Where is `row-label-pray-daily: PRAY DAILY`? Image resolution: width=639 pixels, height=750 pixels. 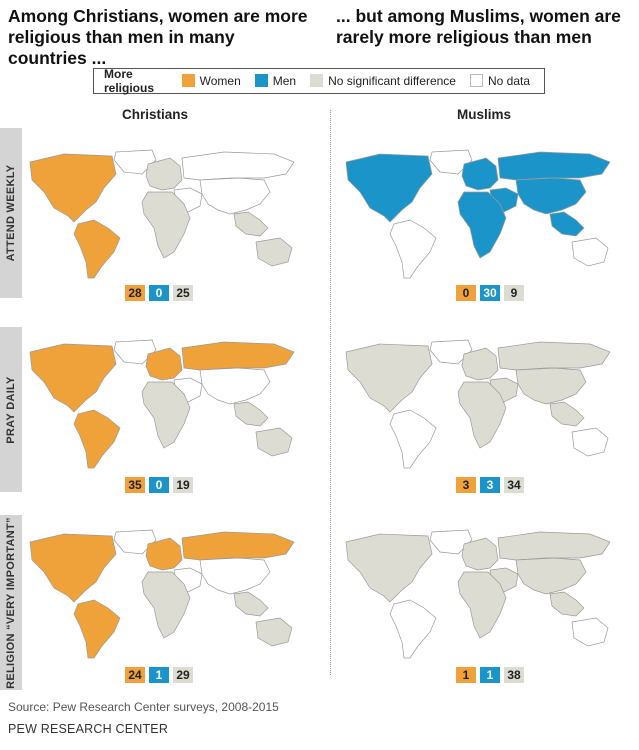
row-label-pray-daily: PRAY DAILY is located at coordinates (11, 409).